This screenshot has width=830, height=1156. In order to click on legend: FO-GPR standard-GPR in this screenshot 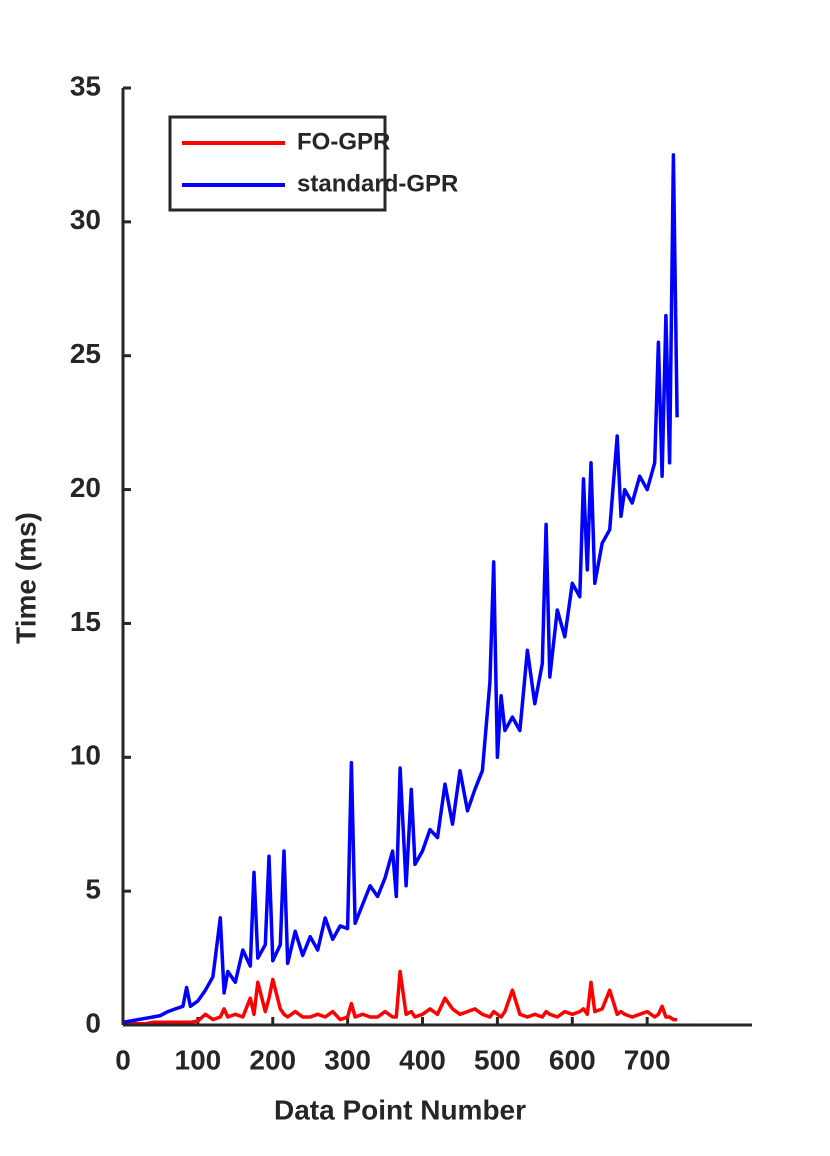, I will do `click(313, 163)`.